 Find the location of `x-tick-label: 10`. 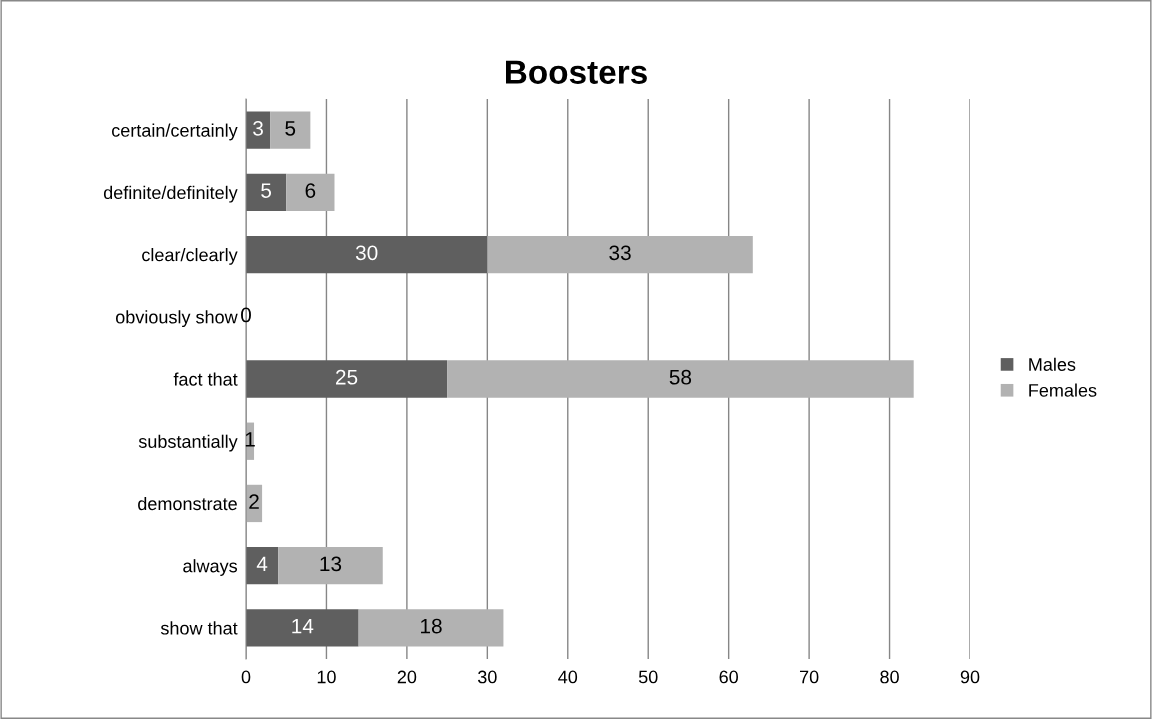

x-tick-label: 10 is located at coordinates (326, 677).